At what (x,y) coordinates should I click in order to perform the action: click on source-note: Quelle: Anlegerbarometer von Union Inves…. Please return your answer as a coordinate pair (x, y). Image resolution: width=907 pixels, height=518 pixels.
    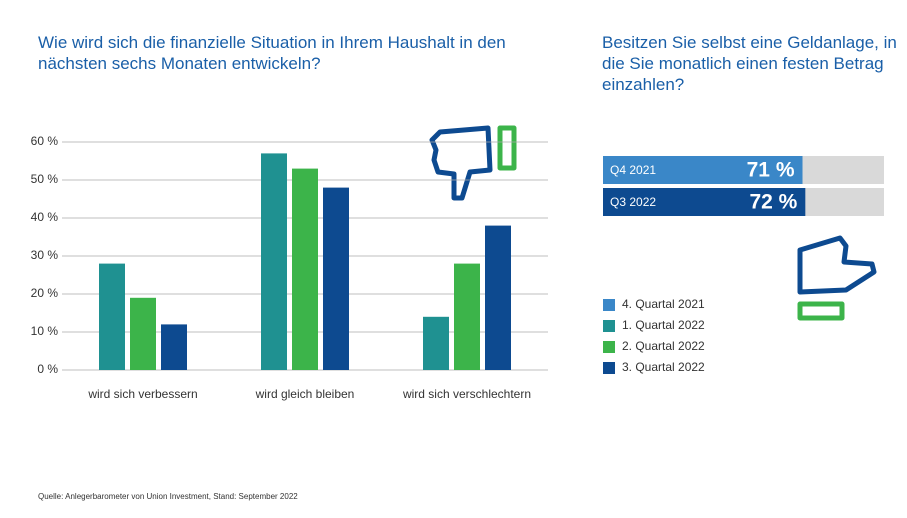
    Looking at the image, I should click on (168, 496).